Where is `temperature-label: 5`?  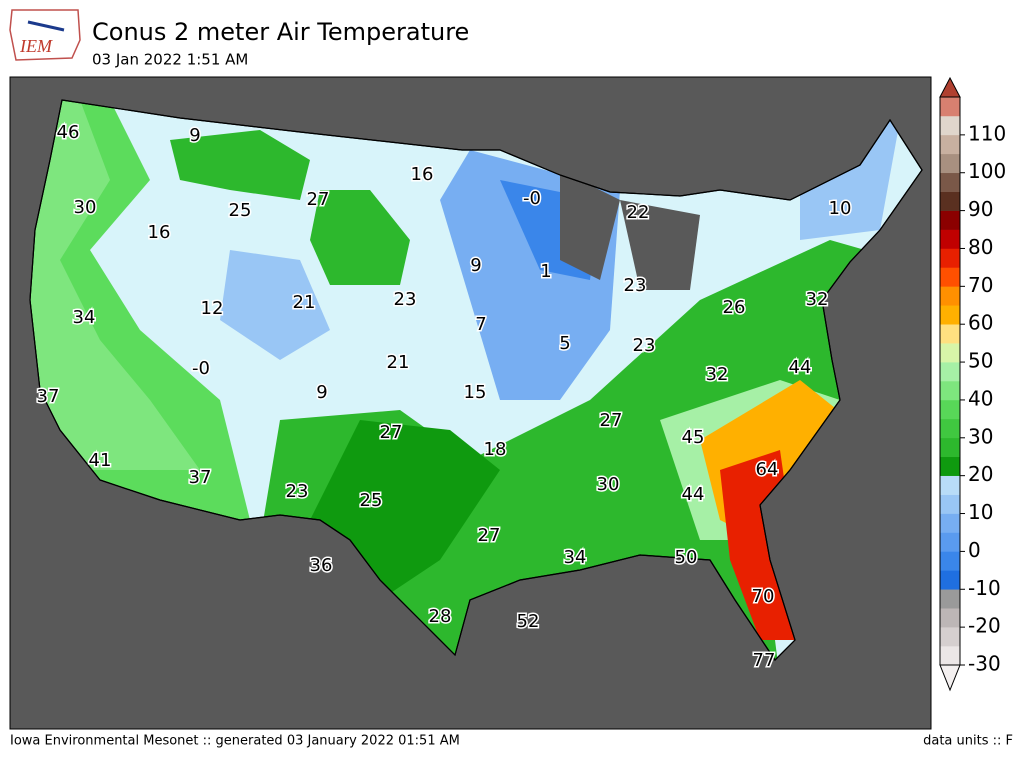
temperature-label: 5 is located at coordinates (564, 343).